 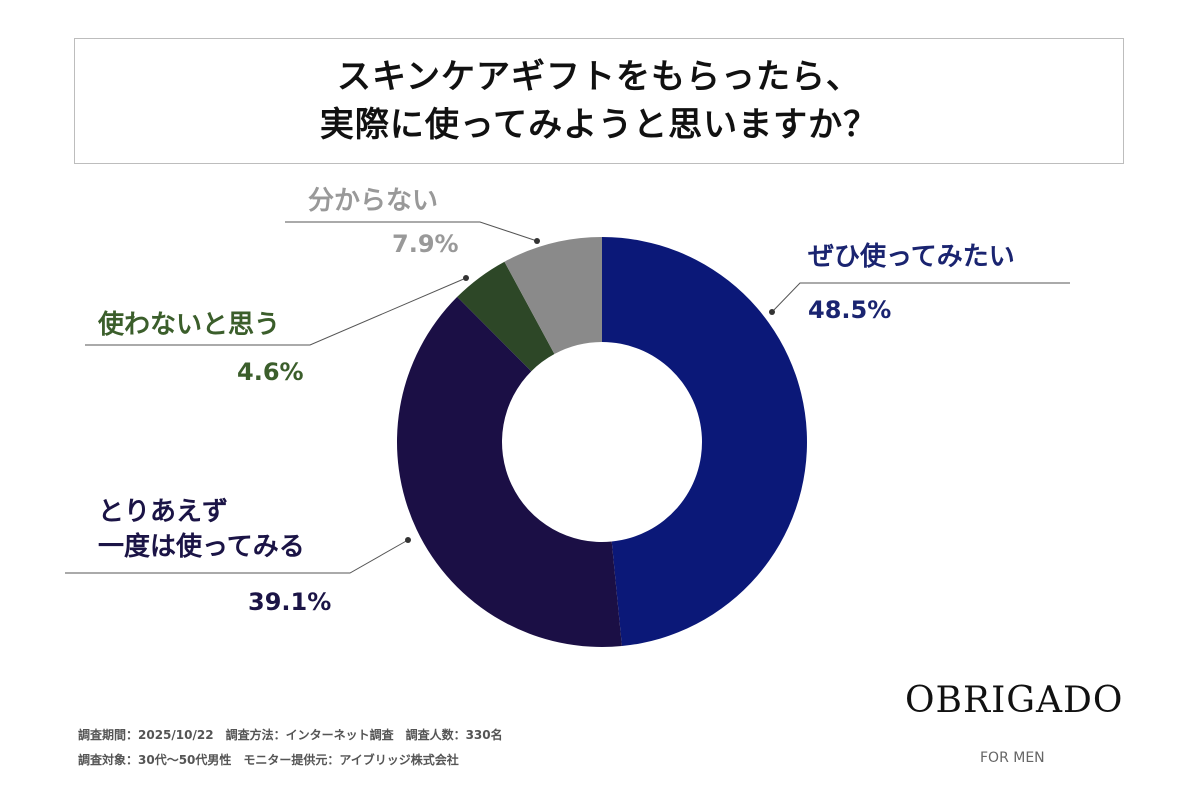 I want to click on survey-info-line-1: 調査期間：2025/10/22 調査方法：インターネット調査 調査人数：330名, so click(x=290, y=735).